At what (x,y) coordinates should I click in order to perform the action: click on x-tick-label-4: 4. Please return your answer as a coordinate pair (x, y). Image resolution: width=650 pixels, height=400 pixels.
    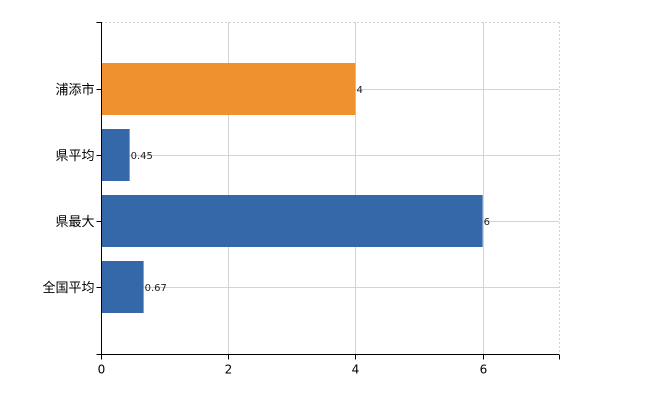
    Looking at the image, I should click on (356, 370).